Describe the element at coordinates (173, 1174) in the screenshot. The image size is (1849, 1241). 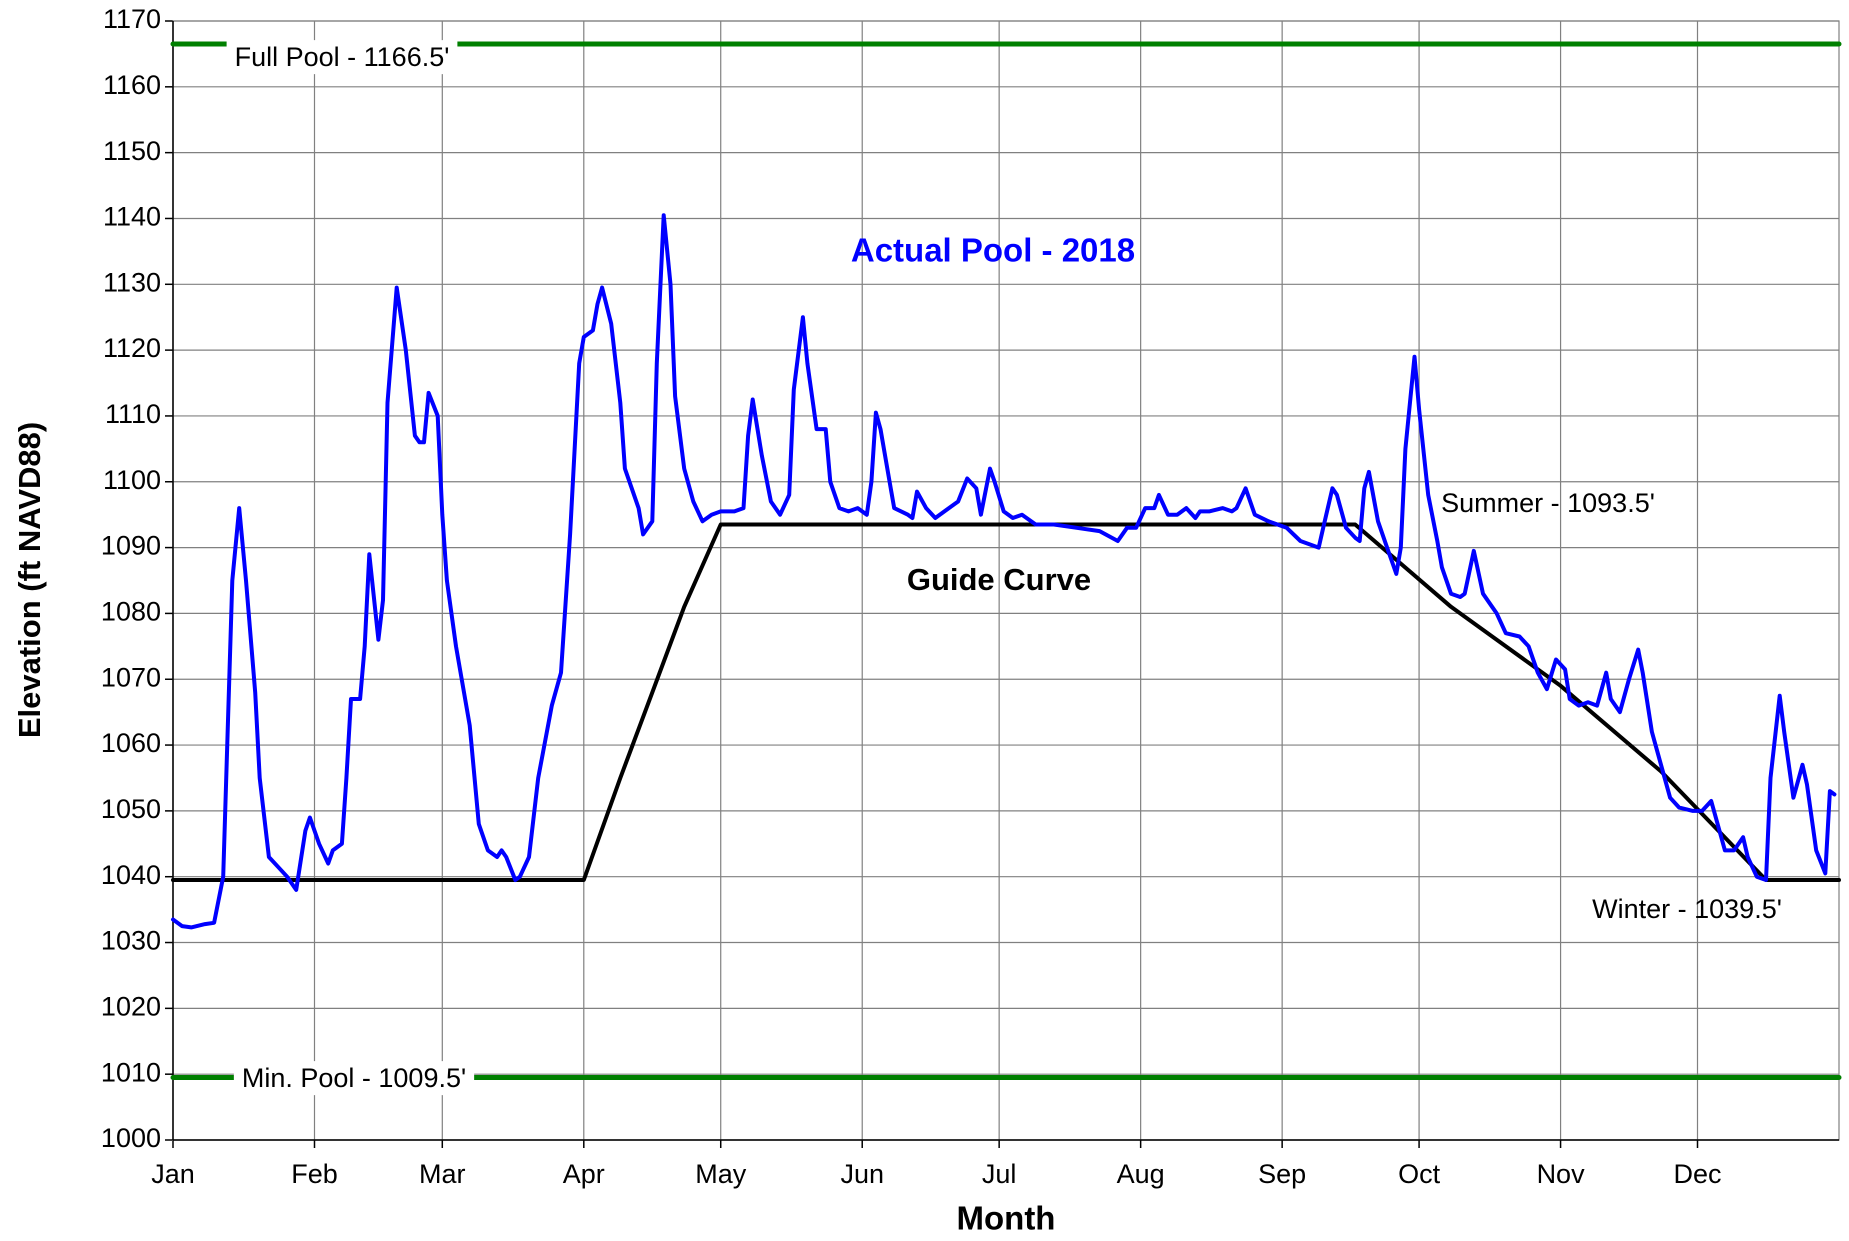
I see `x-tick-label: Jan` at that location.